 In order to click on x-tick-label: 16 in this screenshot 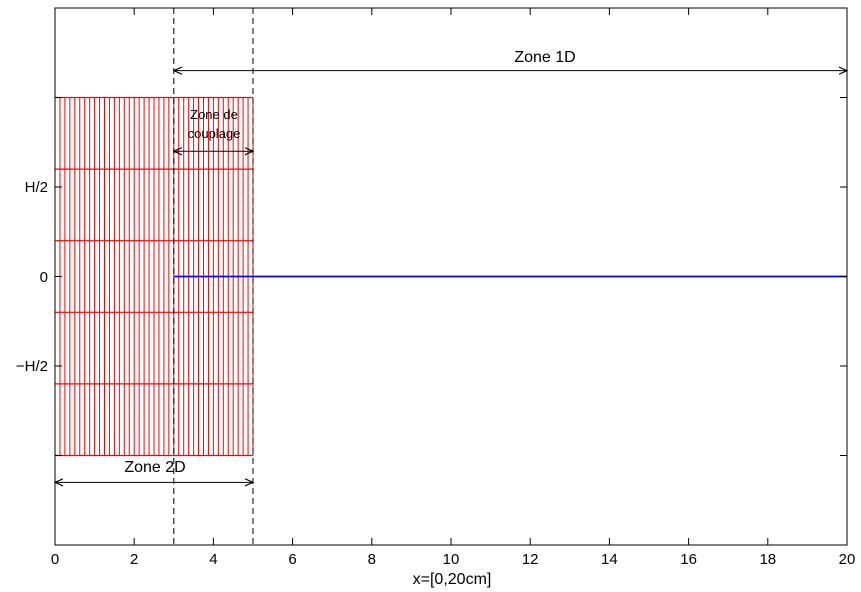, I will do `click(688, 559)`.